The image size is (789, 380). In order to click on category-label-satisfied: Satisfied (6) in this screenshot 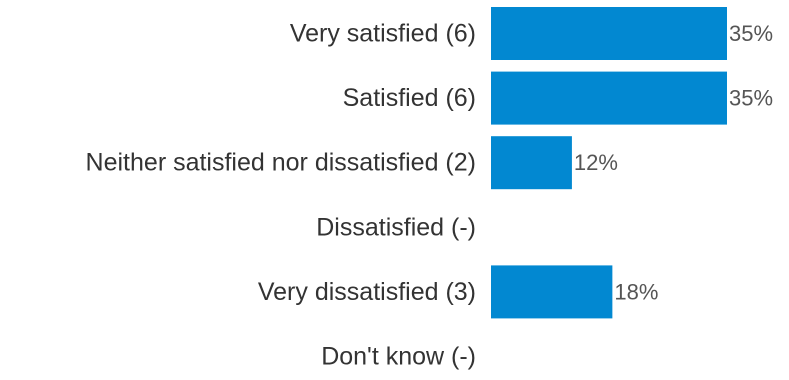, I will do `click(409, 98)`.